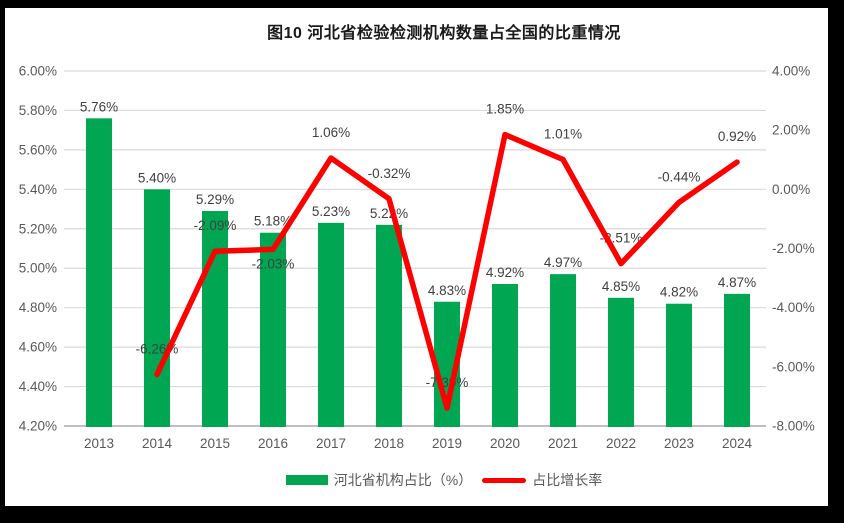 The width and height of the screenshot is (844, 523). I want to click on right-axis-tick: -2.00%, so click(793, 248).